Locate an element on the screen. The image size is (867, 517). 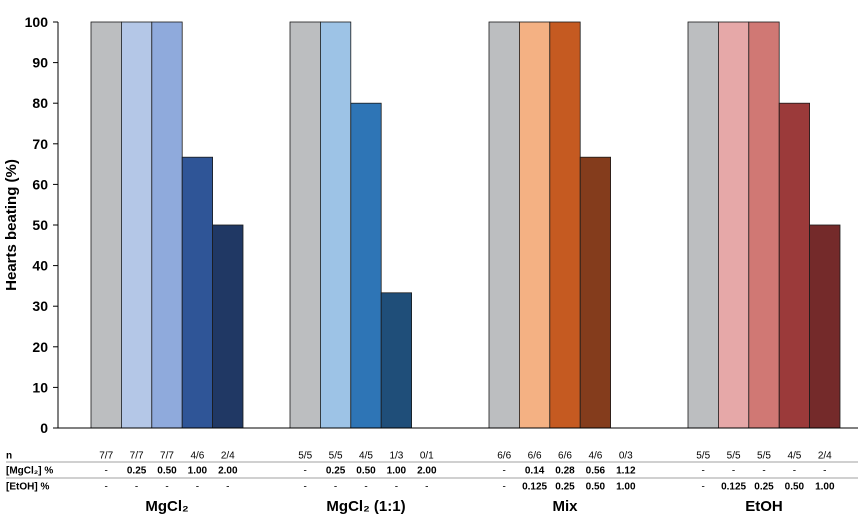
cell-etoh-g3-2: 0.125 is located at coordinates (534, 487).